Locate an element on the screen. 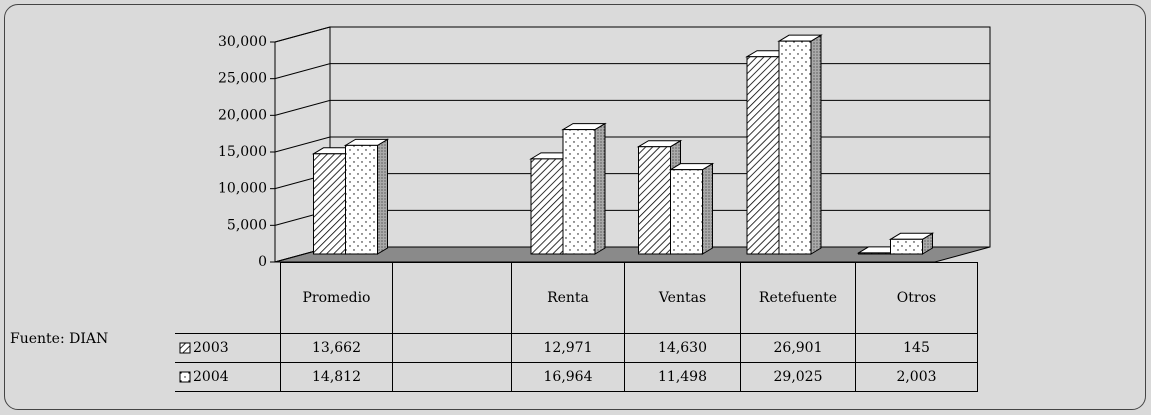 The width and height of the screenshot is (1151, 415). legend-entry: 2004 is located at coordinates (228, 377).